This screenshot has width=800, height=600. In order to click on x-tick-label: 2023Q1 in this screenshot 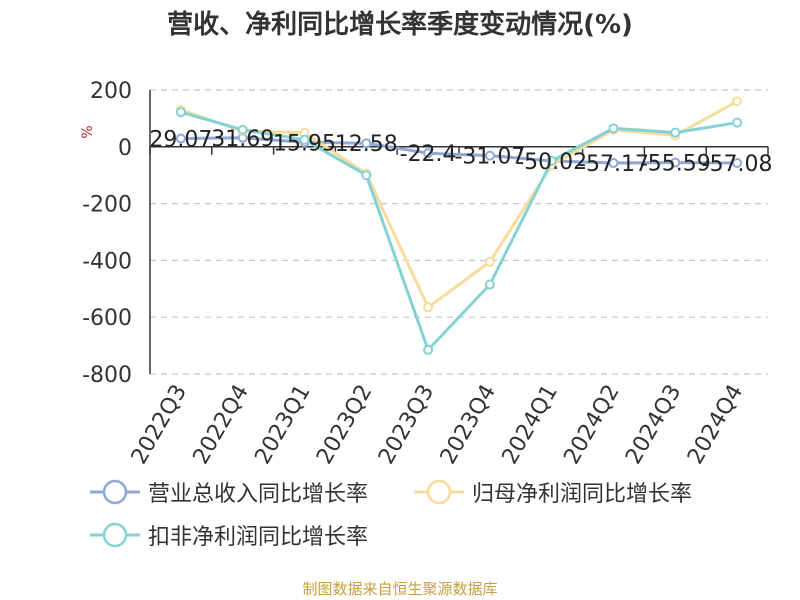, I will do `click(282, 425)`.